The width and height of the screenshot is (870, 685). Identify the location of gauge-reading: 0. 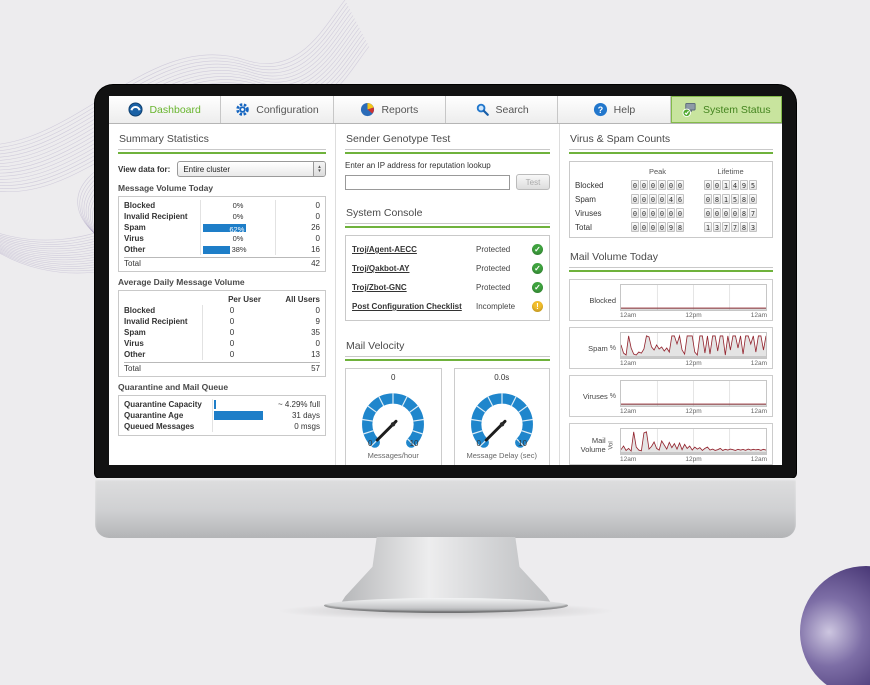
(393, 377).